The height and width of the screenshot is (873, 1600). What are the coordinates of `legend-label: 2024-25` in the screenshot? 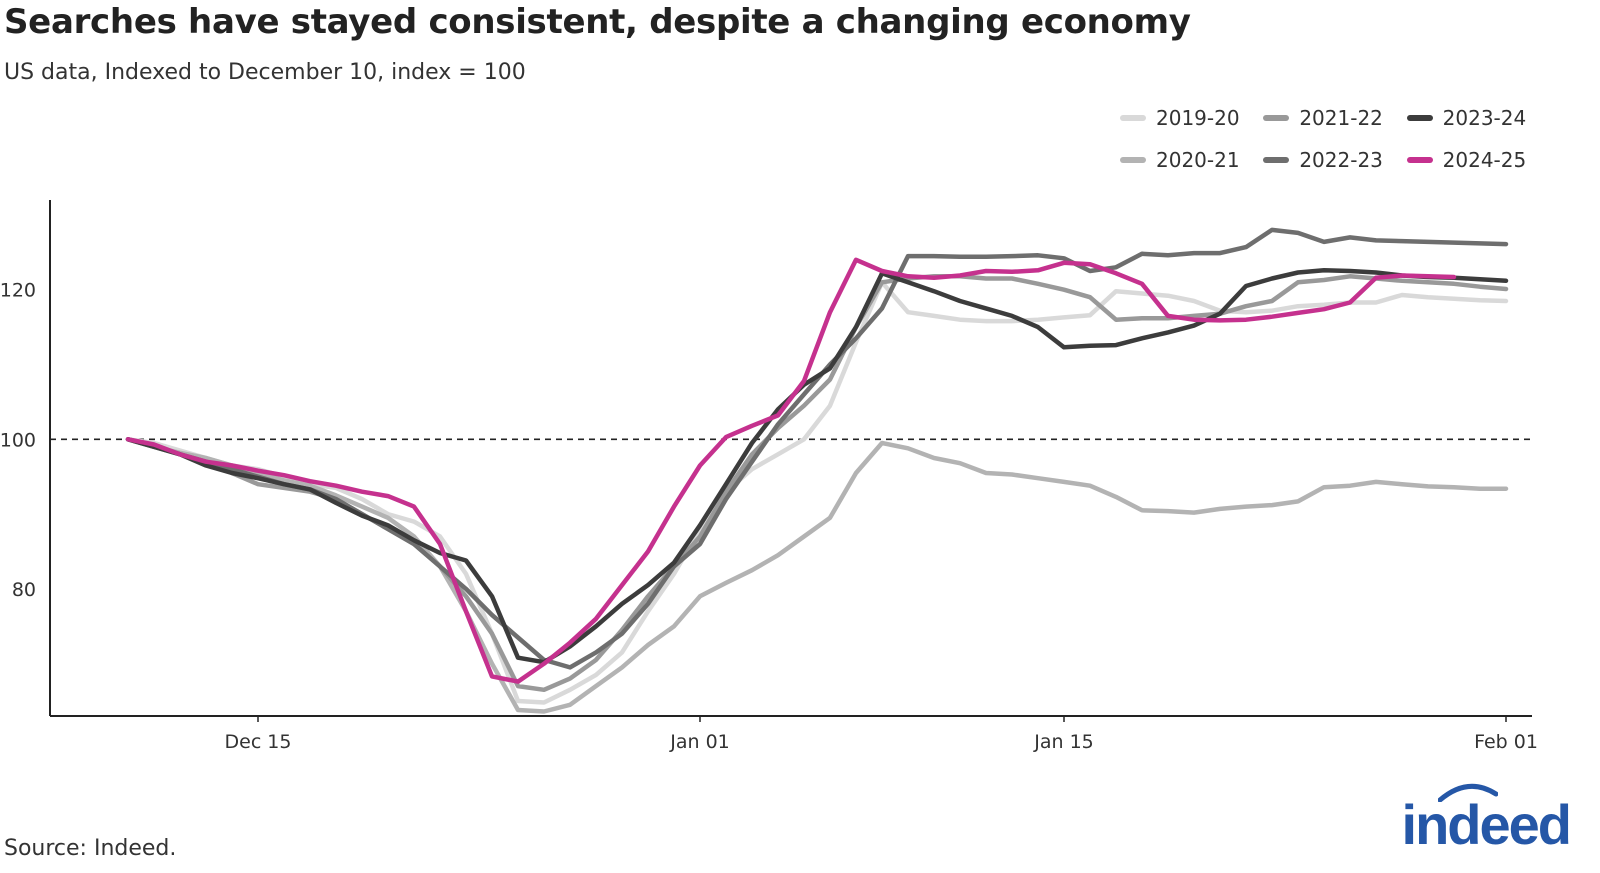 It's located at (1484, 160).